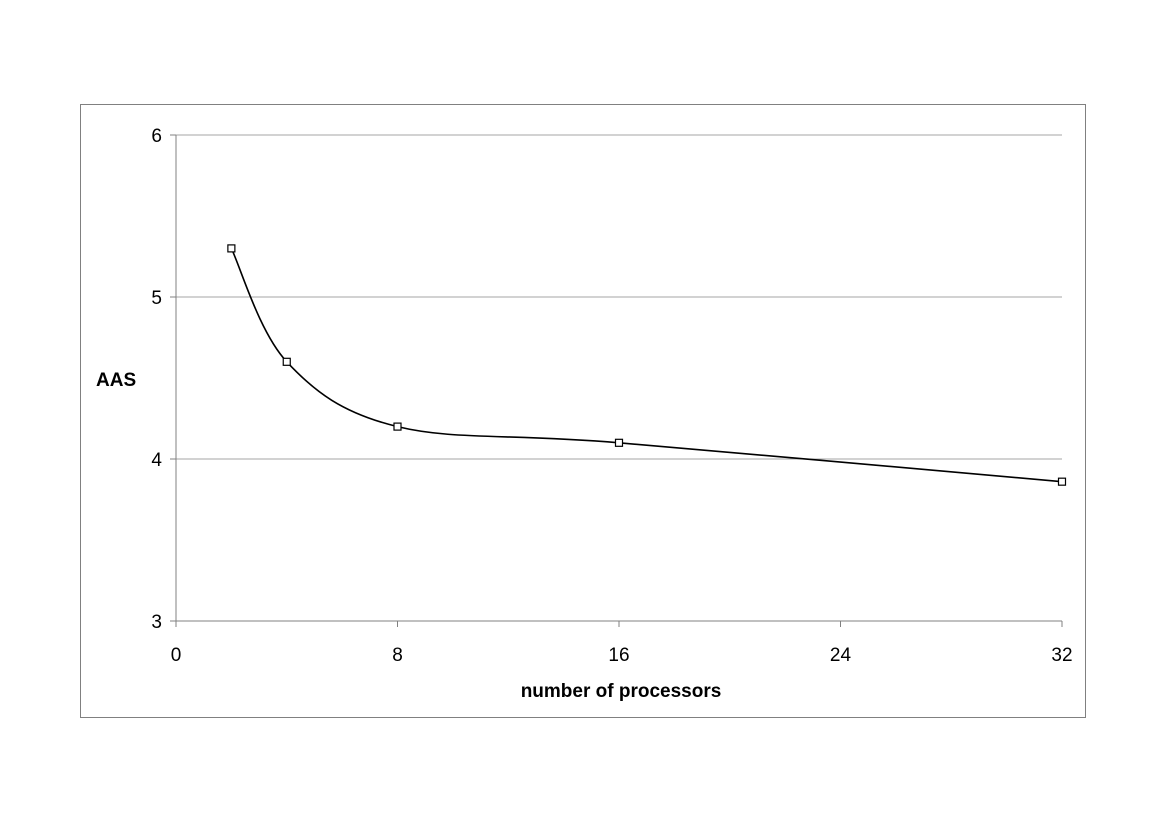 The height and width of the screenshot is (827, 1170). Describe the element at coordinates (156, 460) in the screenshot. I see `y-tick-label: 4` at that location.